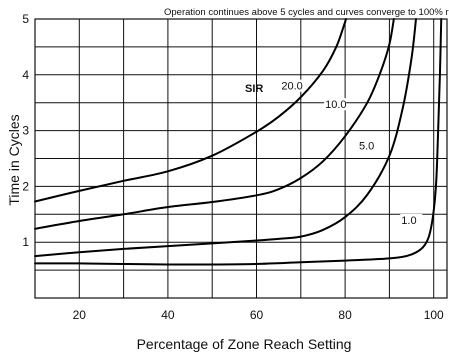 Image resolution: width=449 pixels, height=354 pixels. Describe the element at coordinates (408, 221) in the screenshot. I see `curve-label: 1.0` at that location.